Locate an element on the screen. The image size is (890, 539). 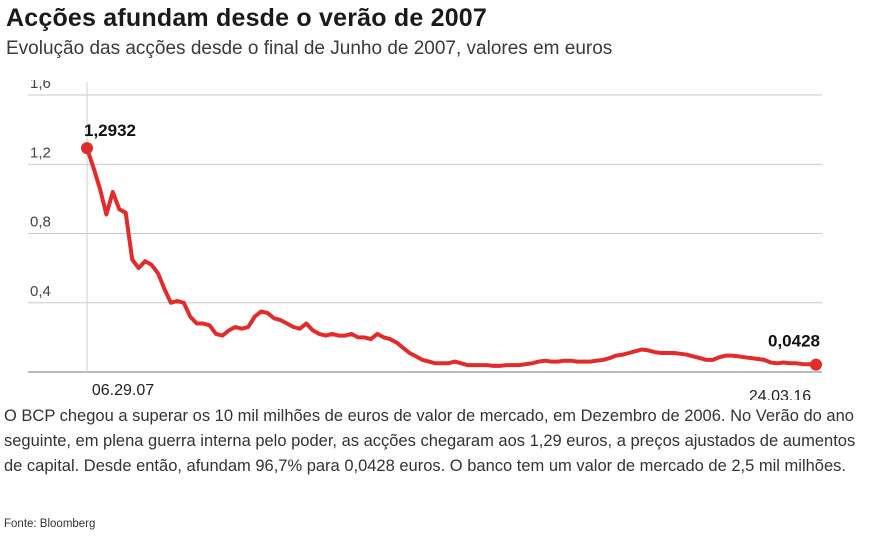
source-note: Fonte: Bloomberg is located at coordinates (50, 524).